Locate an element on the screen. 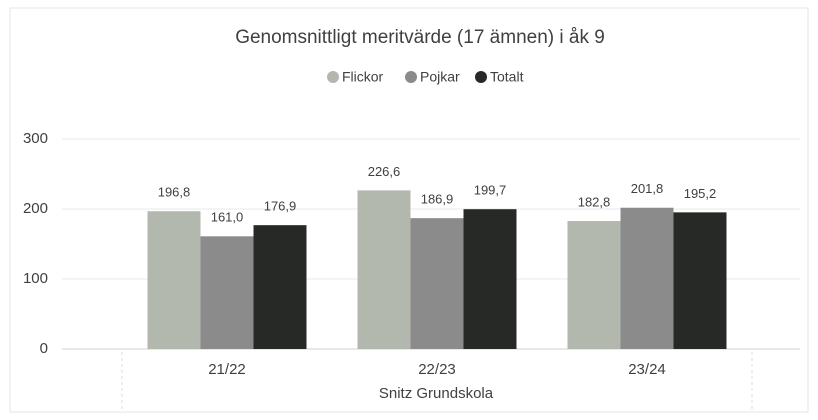  data-label: 176,9 is located at coordinates (280, 206).